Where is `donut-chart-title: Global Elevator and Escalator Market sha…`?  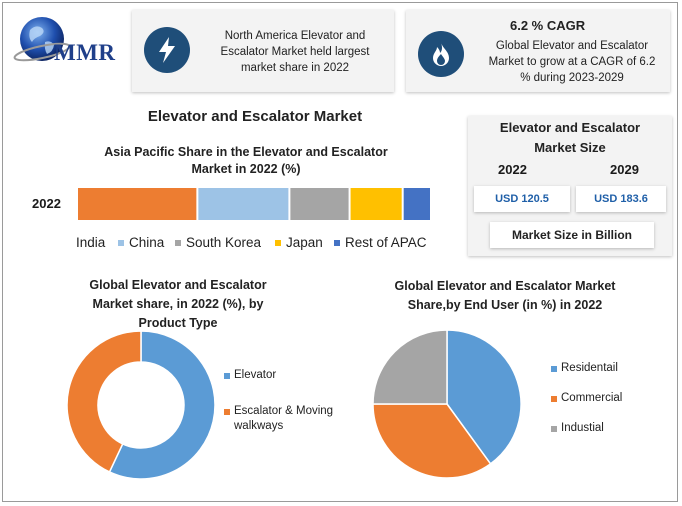
donut-chart-title: Global Elevator and Escalator Market sha… is located at coordinates (178, 304).